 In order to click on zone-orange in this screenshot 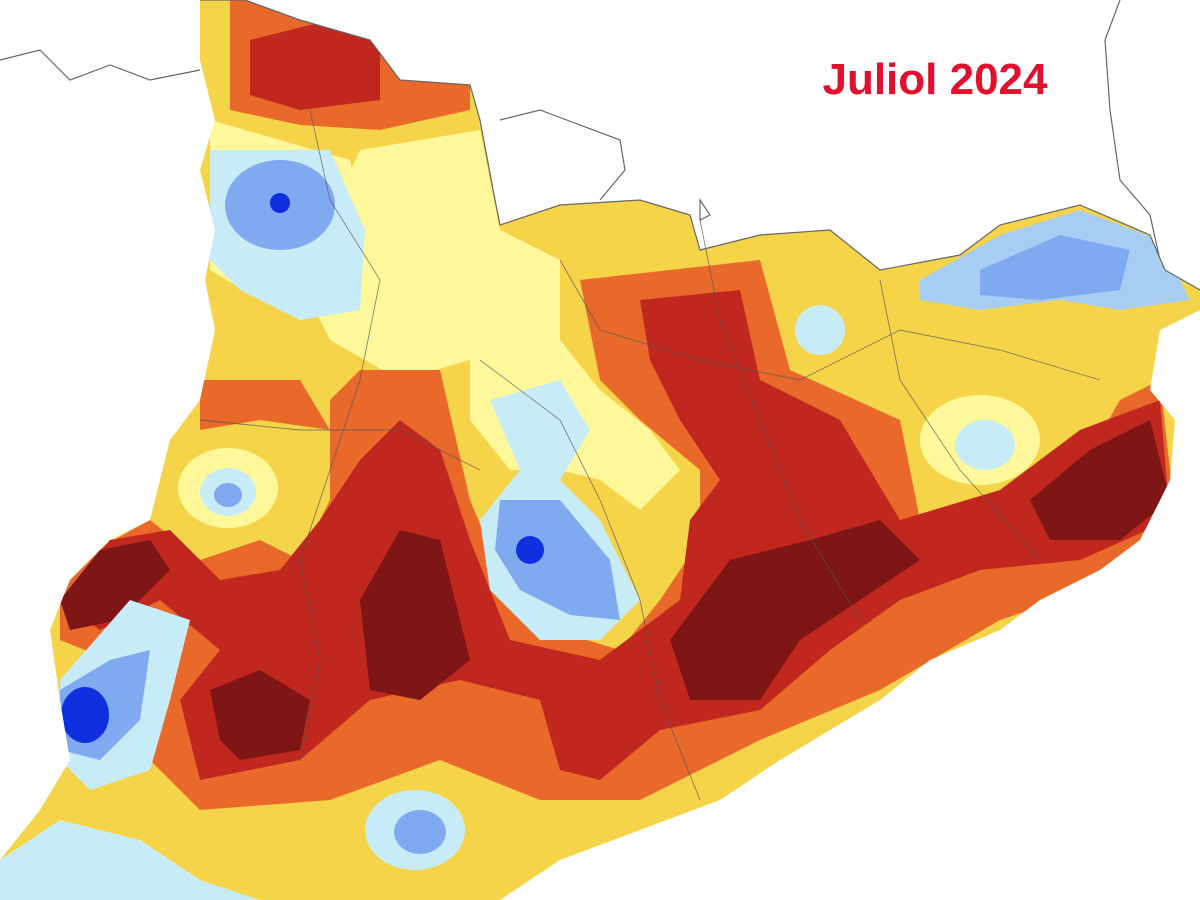, I will do `click(265, 405)`.